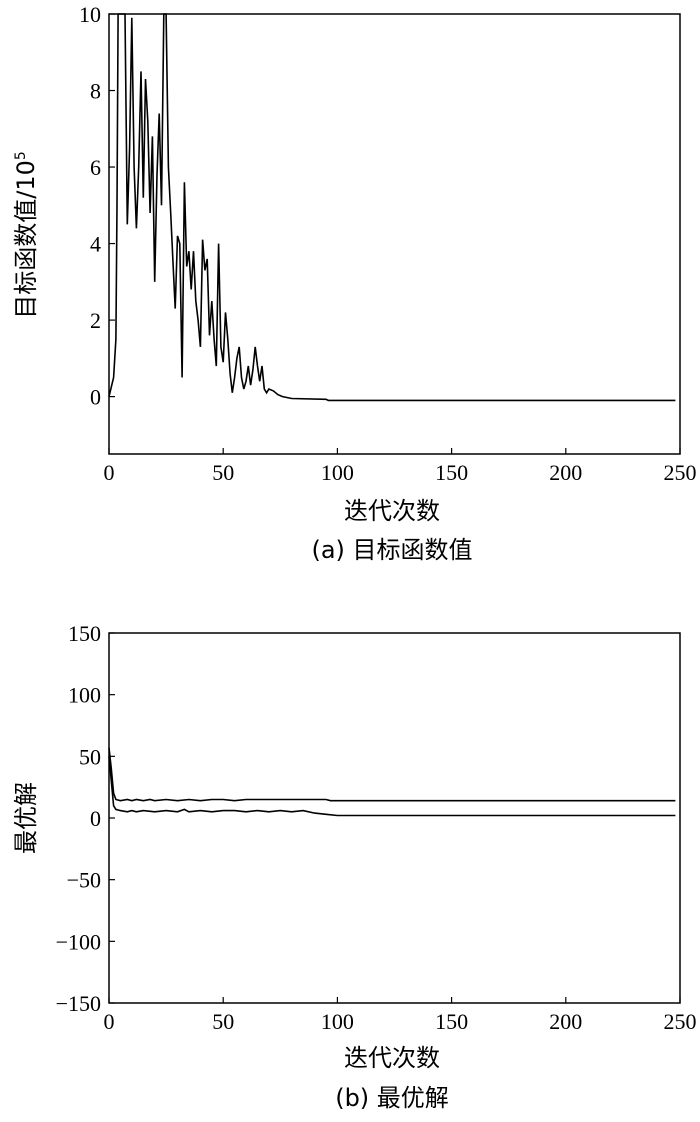 Image resolution: width=700 pixels, height=1122 pixels. I want to click on y-tick-label: 100, so click(84, 695).